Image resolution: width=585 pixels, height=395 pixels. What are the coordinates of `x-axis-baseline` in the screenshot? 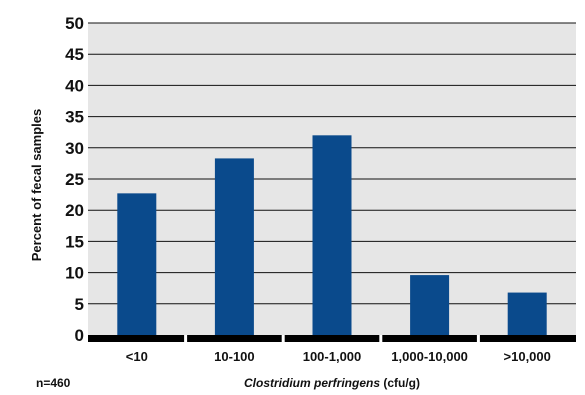 It's located at (332, 338).